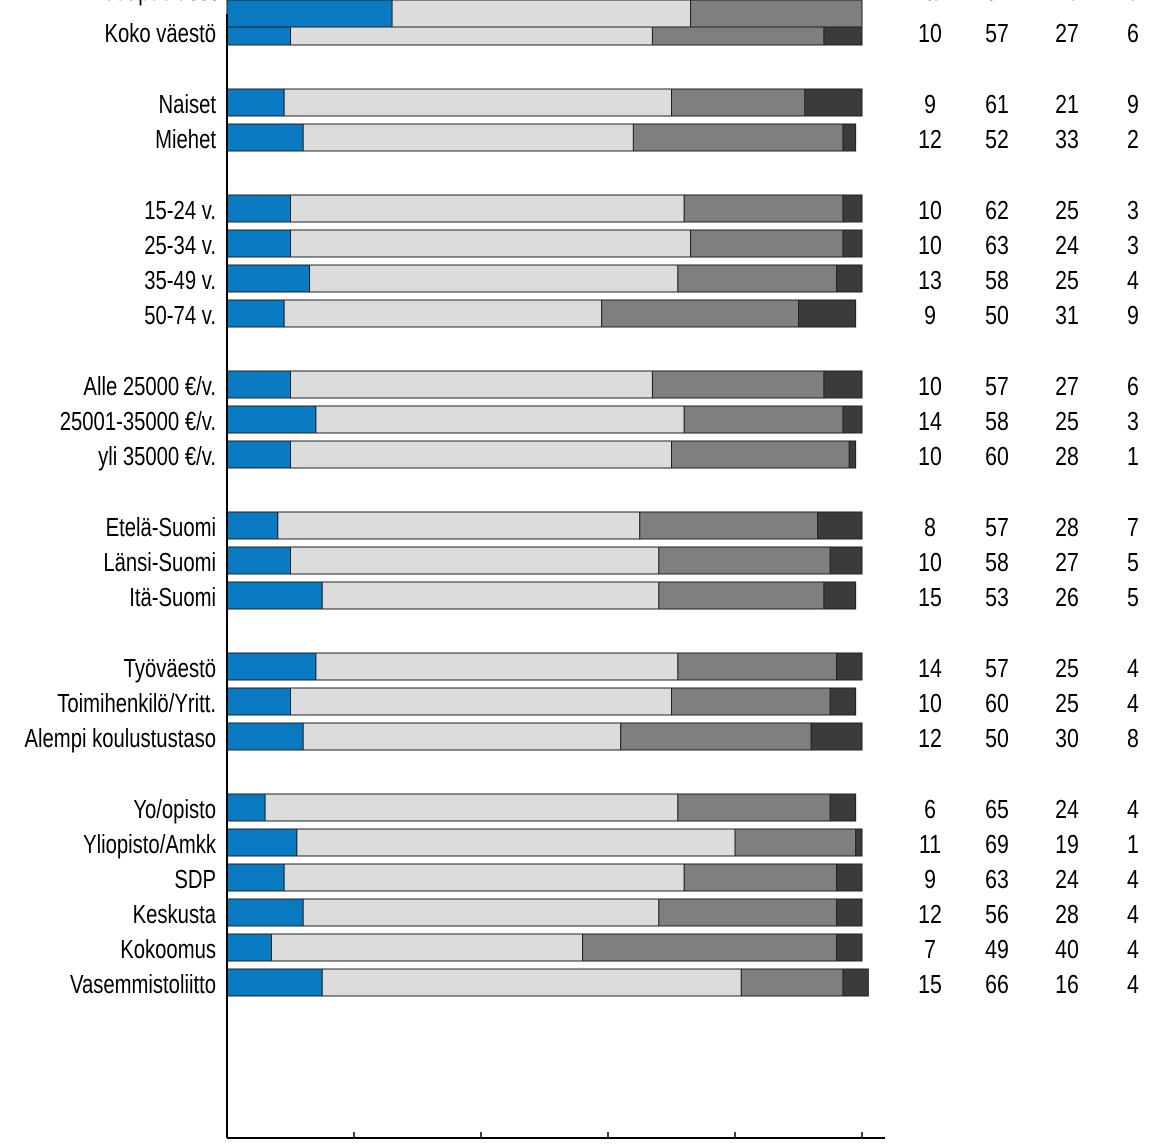 This screenshot has height=1144, width=1152. Describe the element at coordinates (1133, 34) in the screenshot. I see `value-label: 6` at that location.